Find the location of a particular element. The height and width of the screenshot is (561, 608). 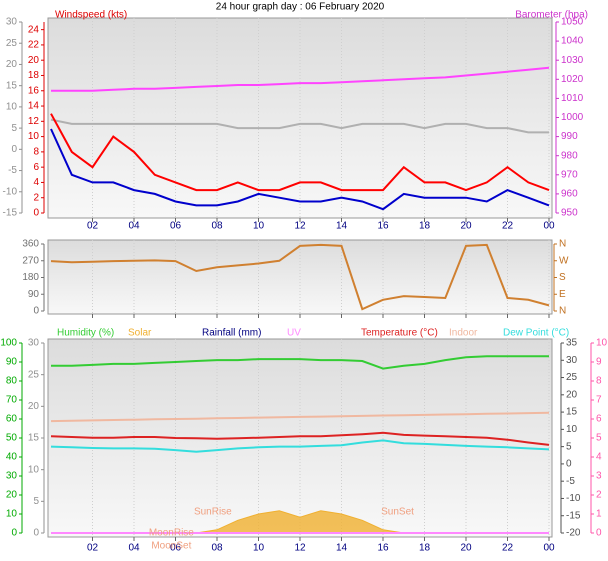

legend-label: UV is located at coordinates (294, 333).